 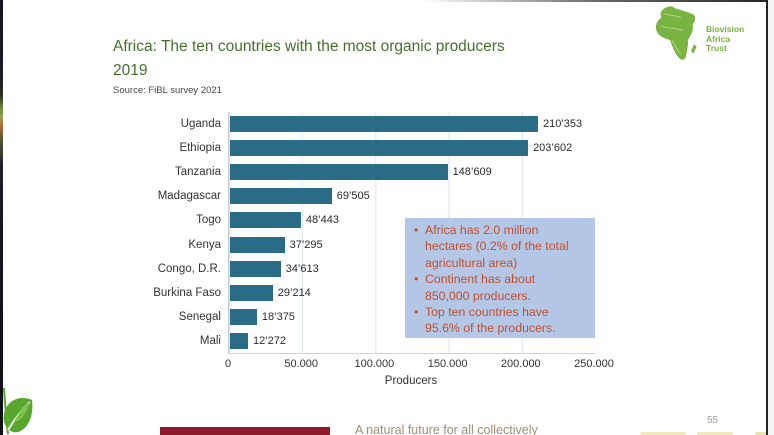 I want to click on chart-row: Congo, D.R. 34’613, so click(x=375, y=269).